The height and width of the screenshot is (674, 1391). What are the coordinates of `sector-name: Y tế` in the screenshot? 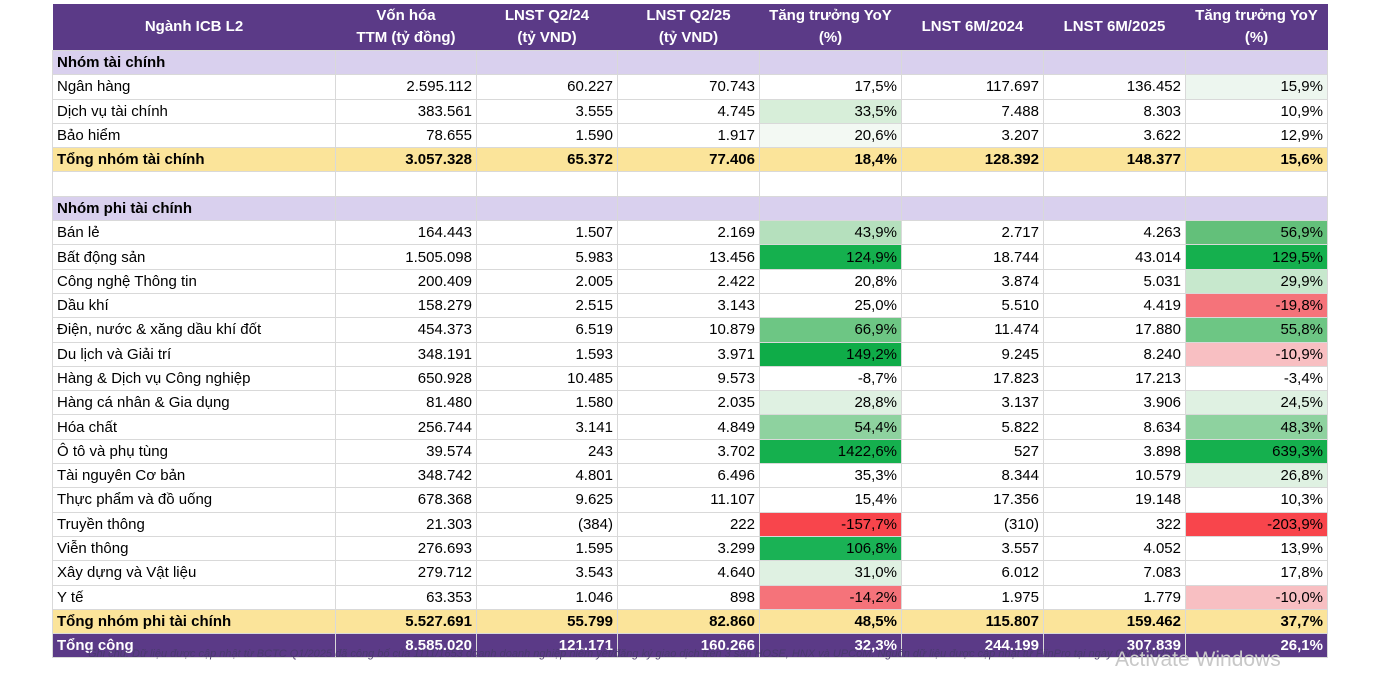 It's located at (194, 597).